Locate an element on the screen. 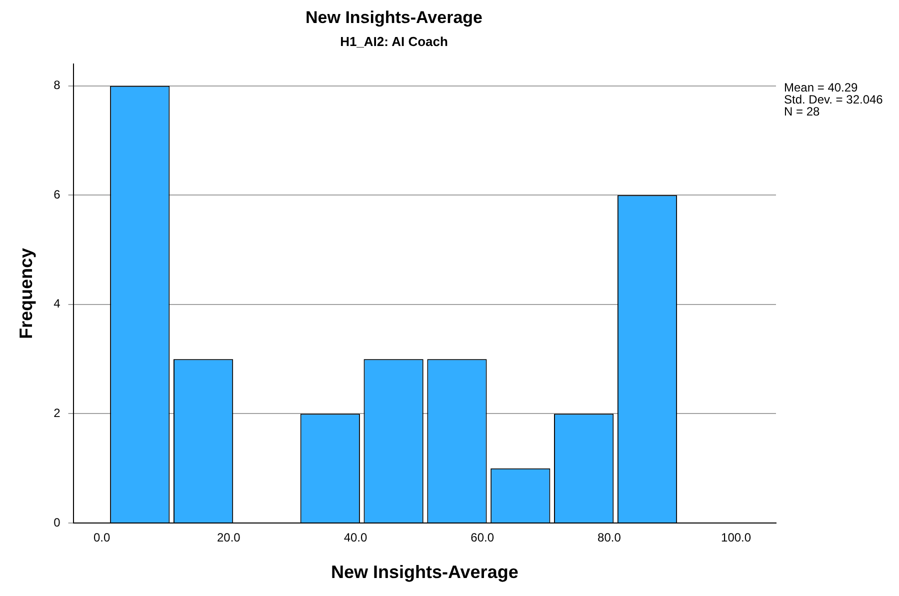  x-tick-label: 40.0 is located at coordinates (356, 537).